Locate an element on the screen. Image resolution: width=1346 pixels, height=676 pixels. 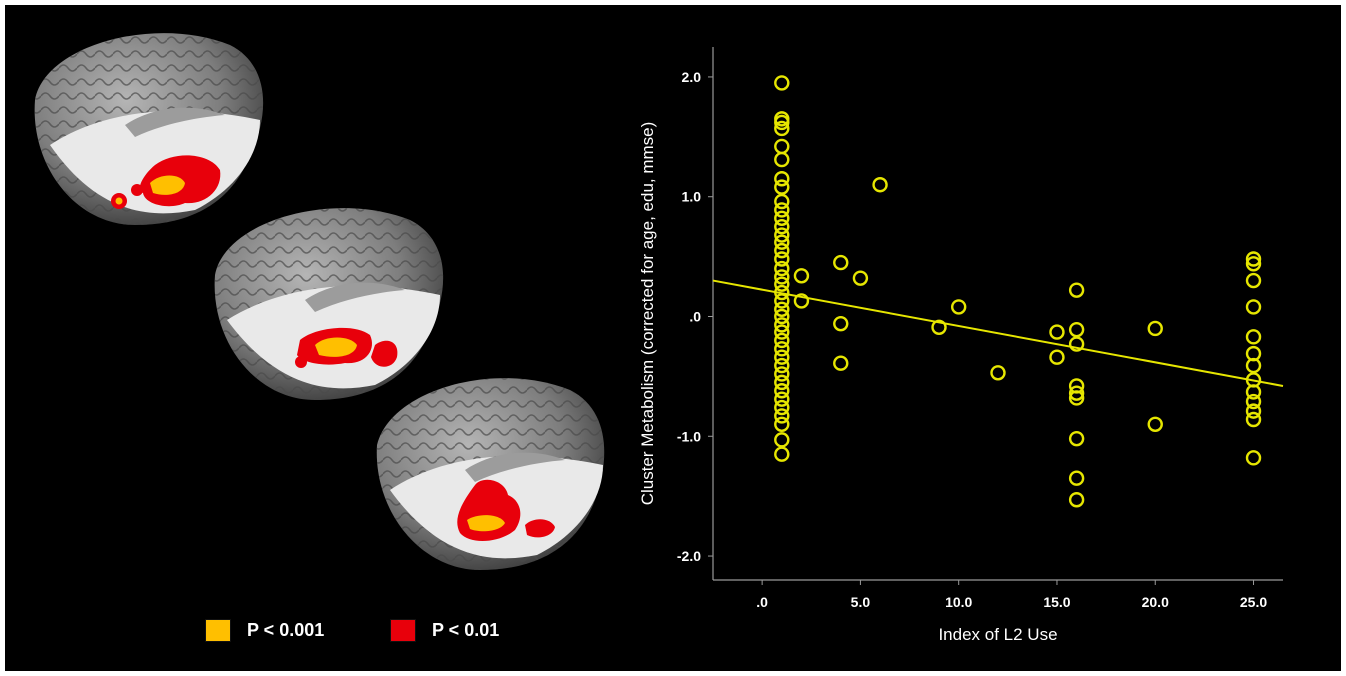
legend: P < 0.001 P < 0.01 is located at coordinates (415, 630).